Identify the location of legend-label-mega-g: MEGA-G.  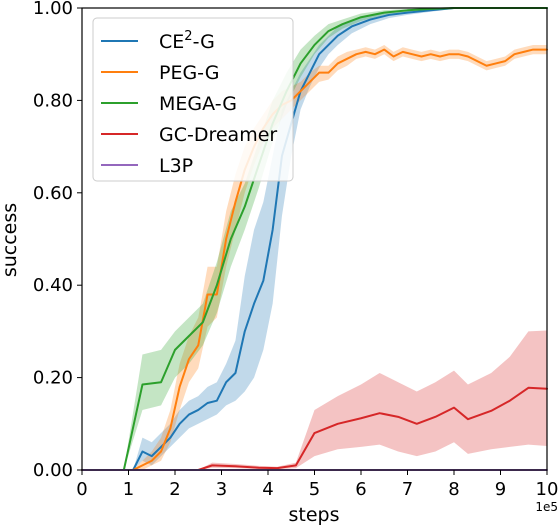
(198, 104).